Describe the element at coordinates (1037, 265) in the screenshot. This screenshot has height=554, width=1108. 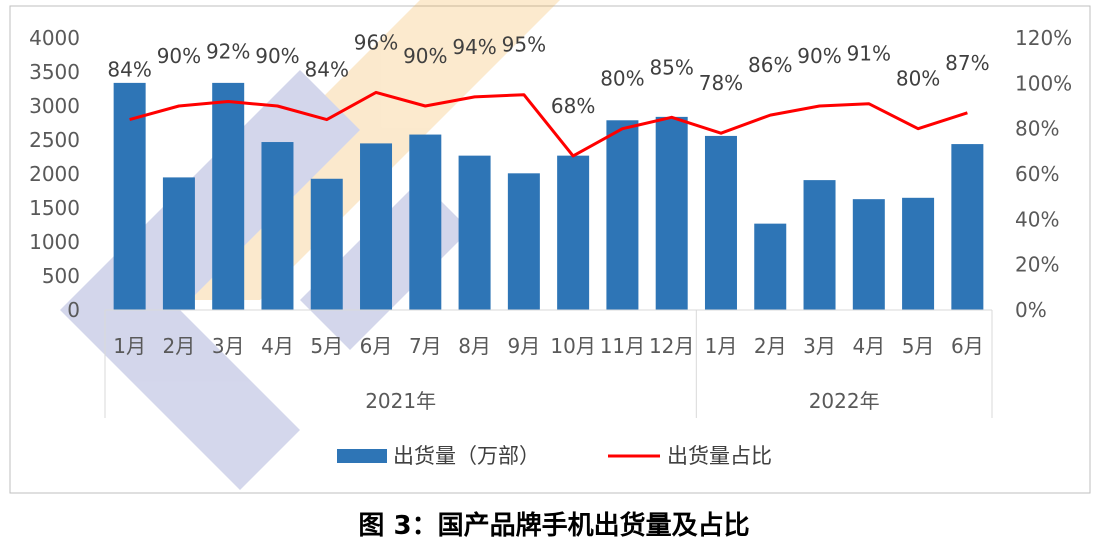
I see `y-right-tick-label: 20%` at that location.